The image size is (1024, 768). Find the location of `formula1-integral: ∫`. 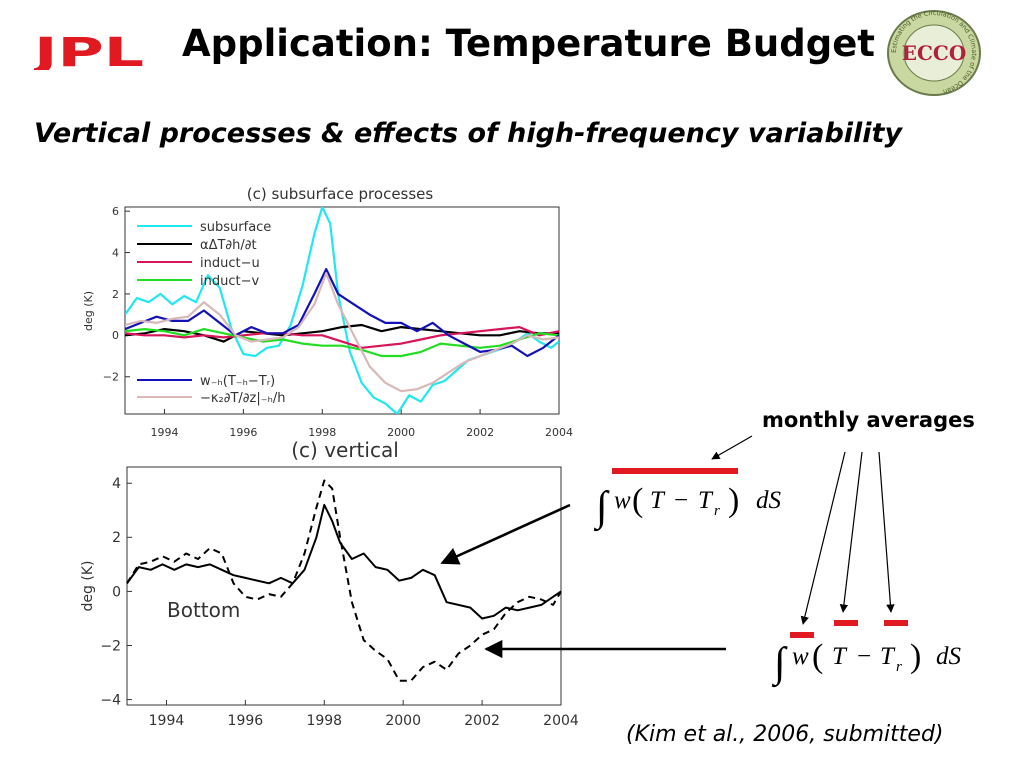

formula1-integral: ∫ is located at coordinates (601, 508).